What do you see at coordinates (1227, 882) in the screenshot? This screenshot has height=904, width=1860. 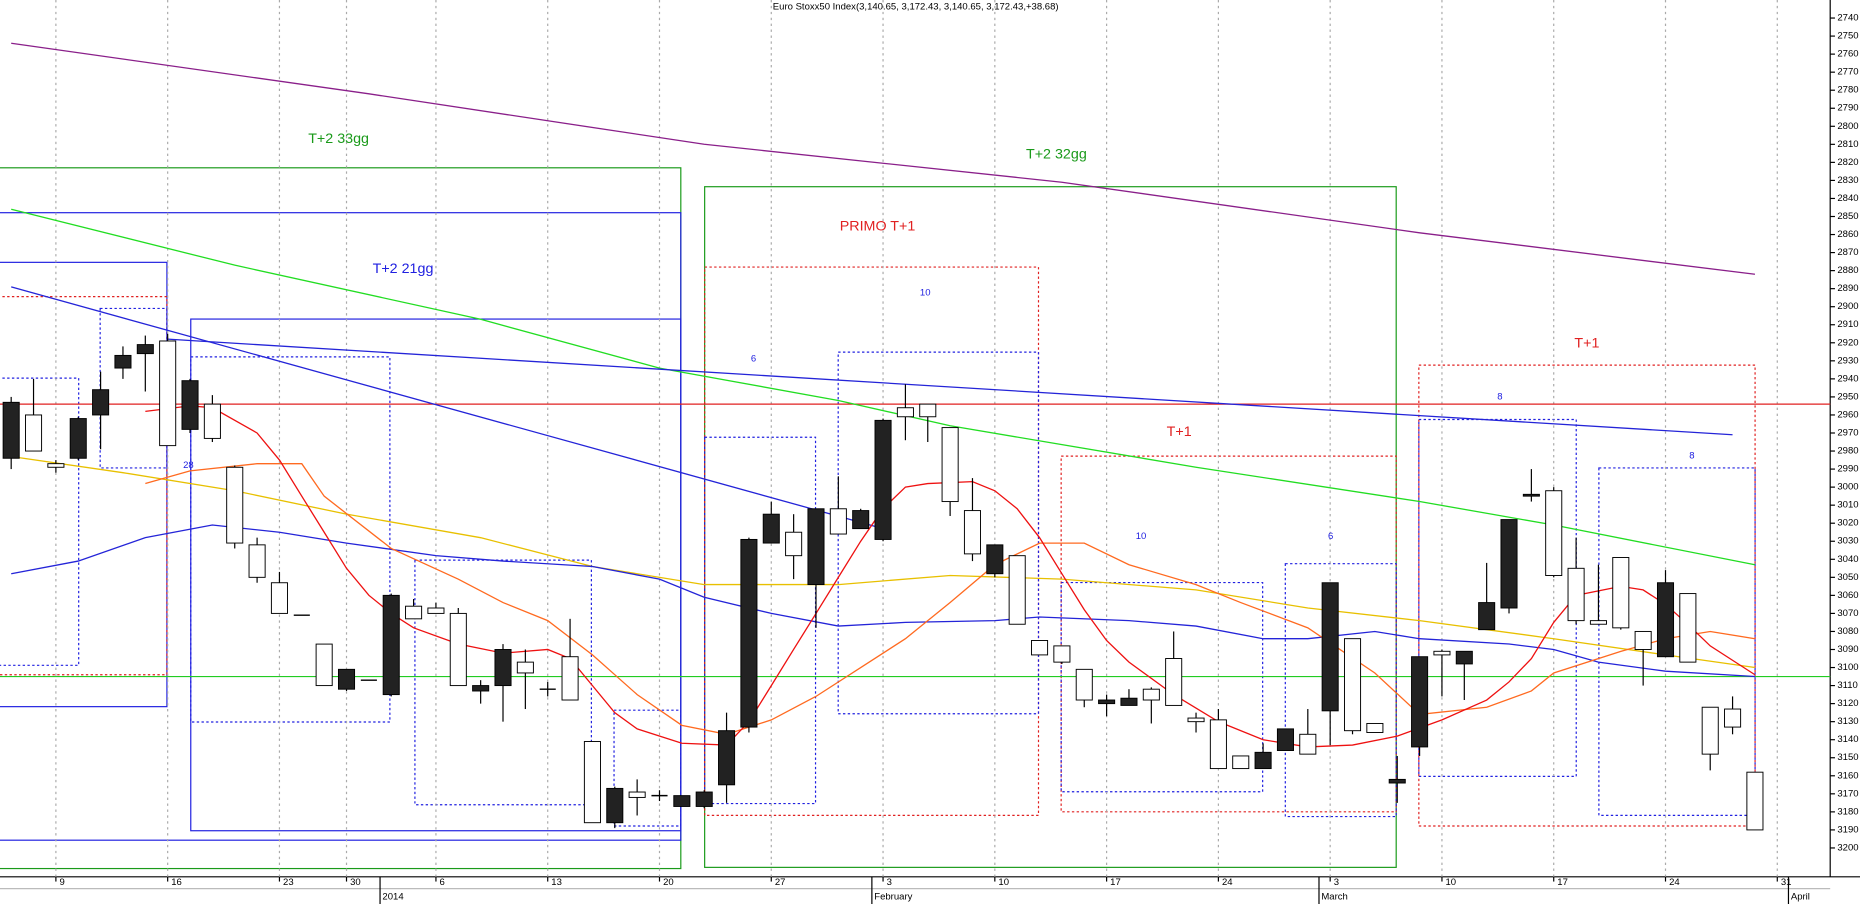 I see `x-tick-label: 24` at bounding box center [1227, 882].